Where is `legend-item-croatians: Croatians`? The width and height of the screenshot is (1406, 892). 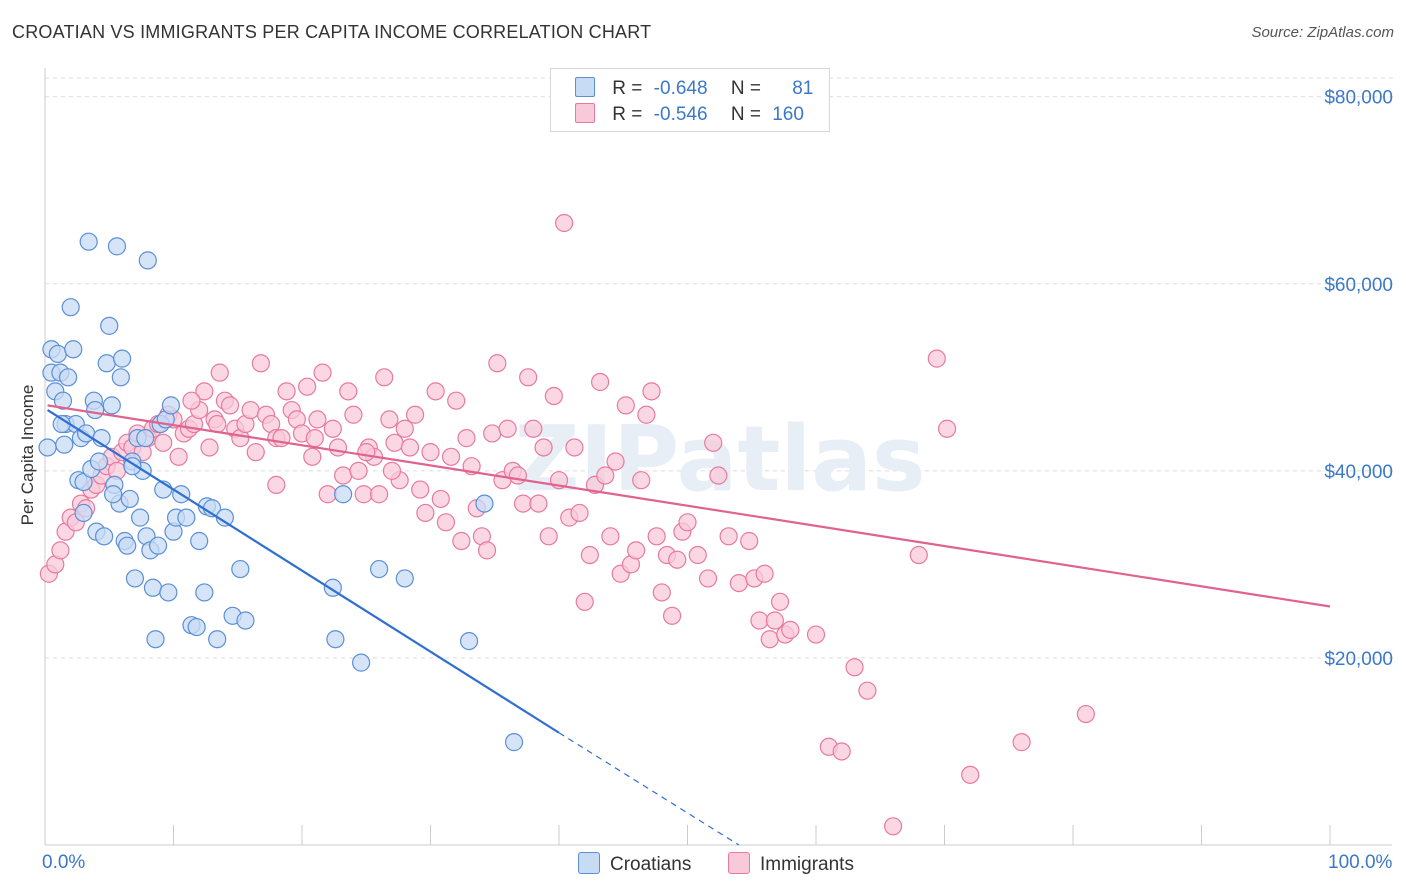 legend-item-croatians: Croatians is located at coordinates (634, 864).